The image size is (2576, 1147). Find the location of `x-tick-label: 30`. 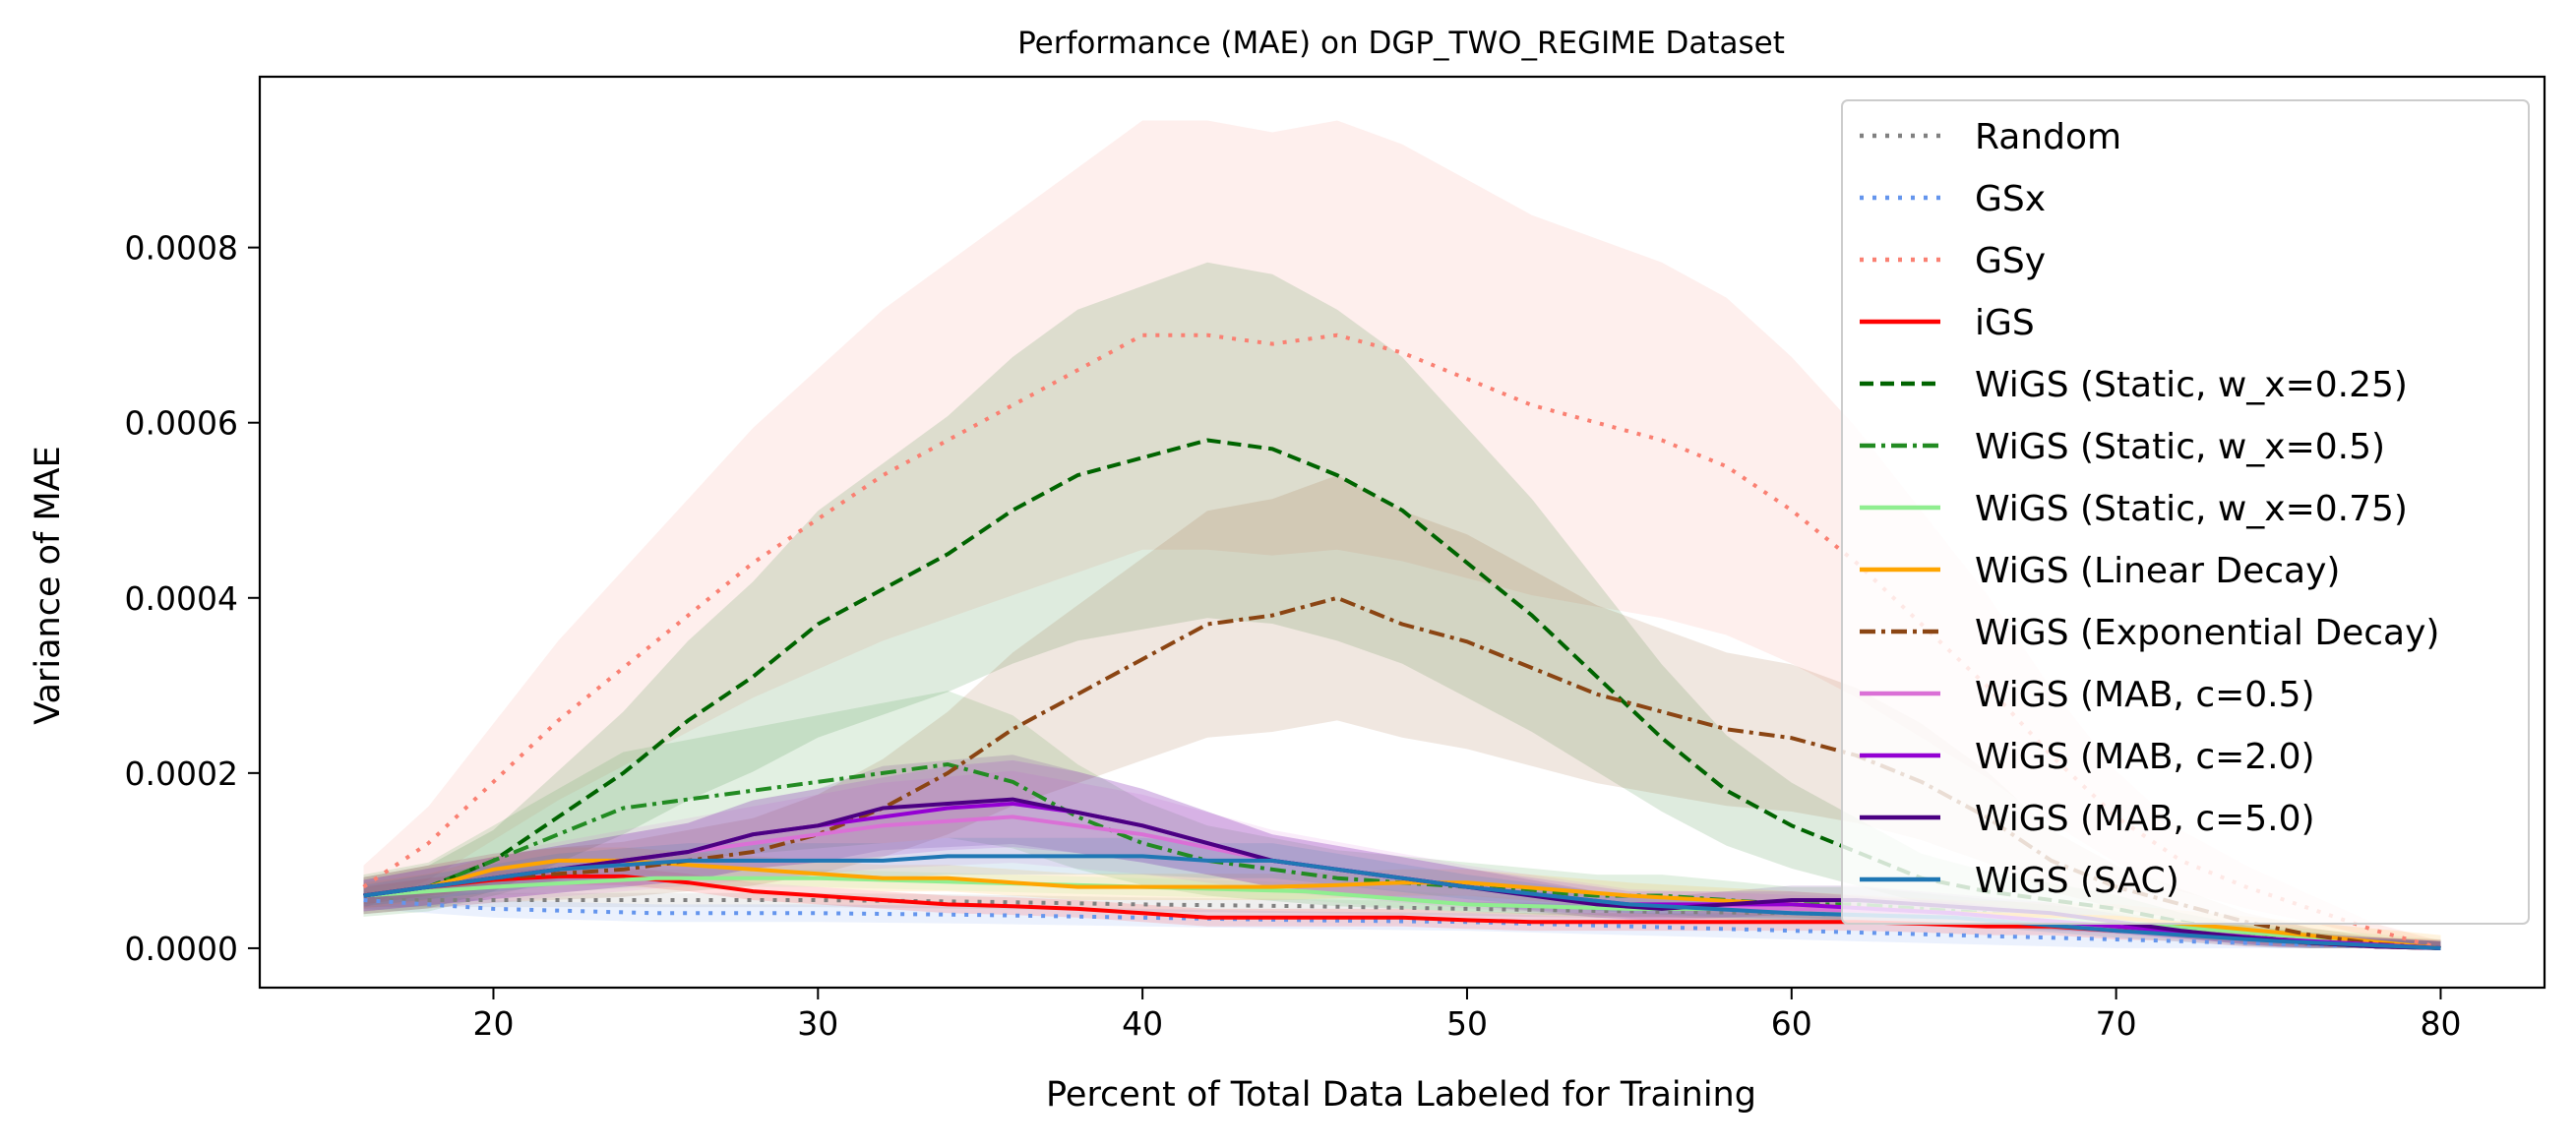

x-tick-label: 30 is located at coordinates (817, 1023).